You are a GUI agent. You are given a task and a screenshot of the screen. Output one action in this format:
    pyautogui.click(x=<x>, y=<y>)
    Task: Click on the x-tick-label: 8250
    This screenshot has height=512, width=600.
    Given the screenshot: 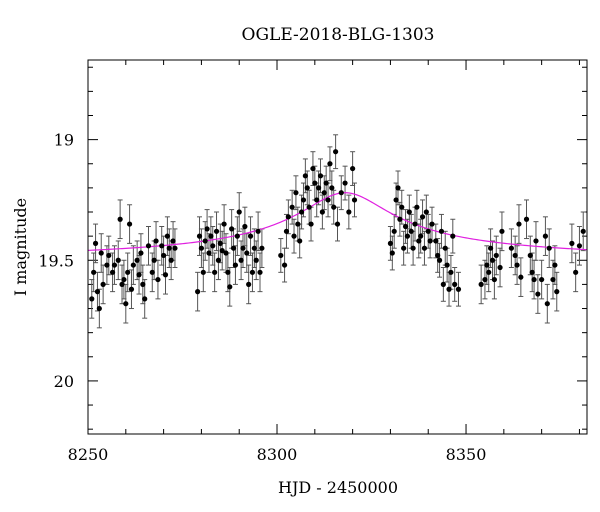 What is the action you would take?
    pyautogui.click(x=88, y=454)
    